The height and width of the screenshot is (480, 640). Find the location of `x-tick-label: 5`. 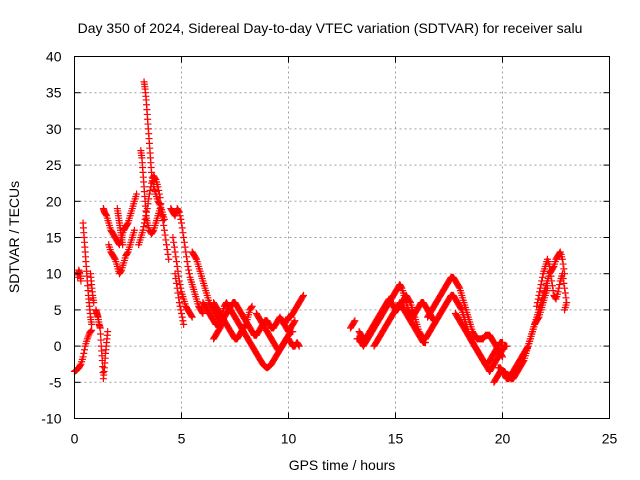

x-tick-label: 5 is located at coordinates (182, 439).